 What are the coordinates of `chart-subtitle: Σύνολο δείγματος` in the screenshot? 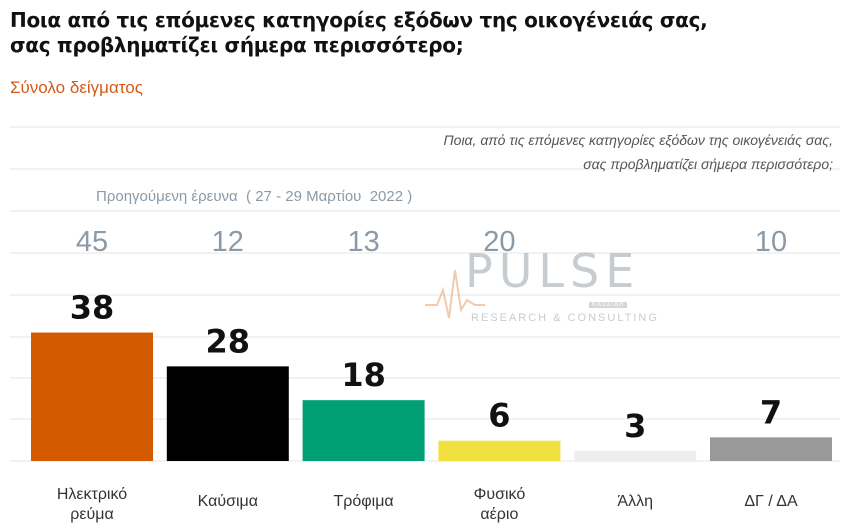 It's located at (76, 87).